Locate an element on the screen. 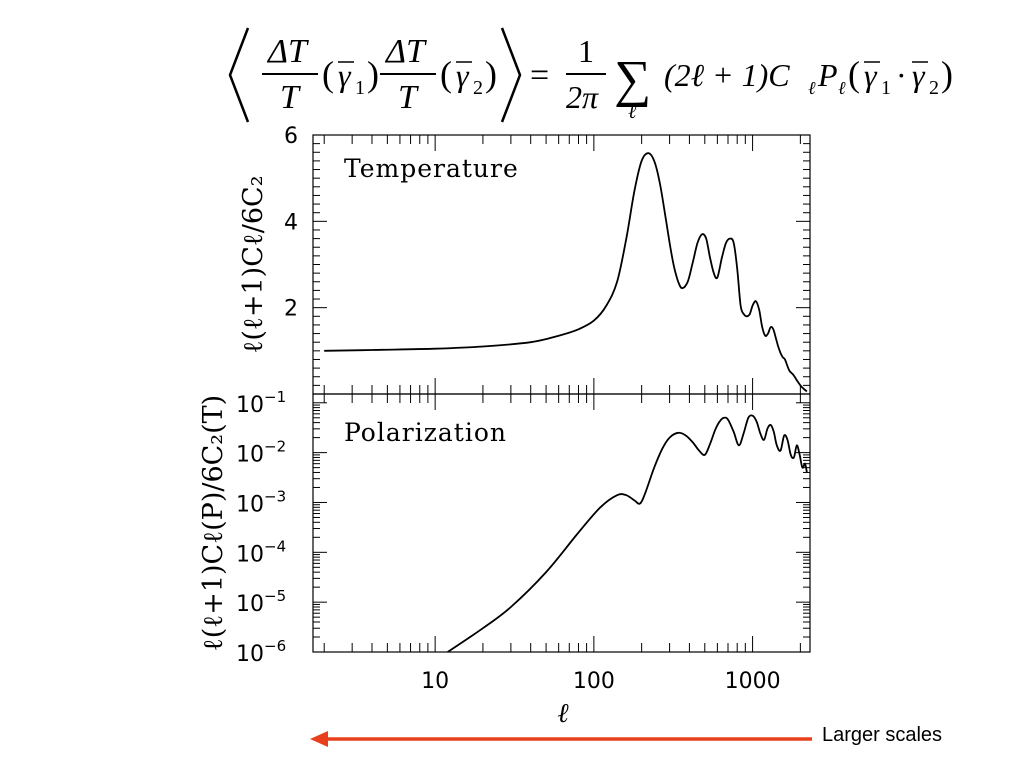 The height and width of the screenshot is (768, 1024). legendre-p: P is located at coordinates (827, 75).